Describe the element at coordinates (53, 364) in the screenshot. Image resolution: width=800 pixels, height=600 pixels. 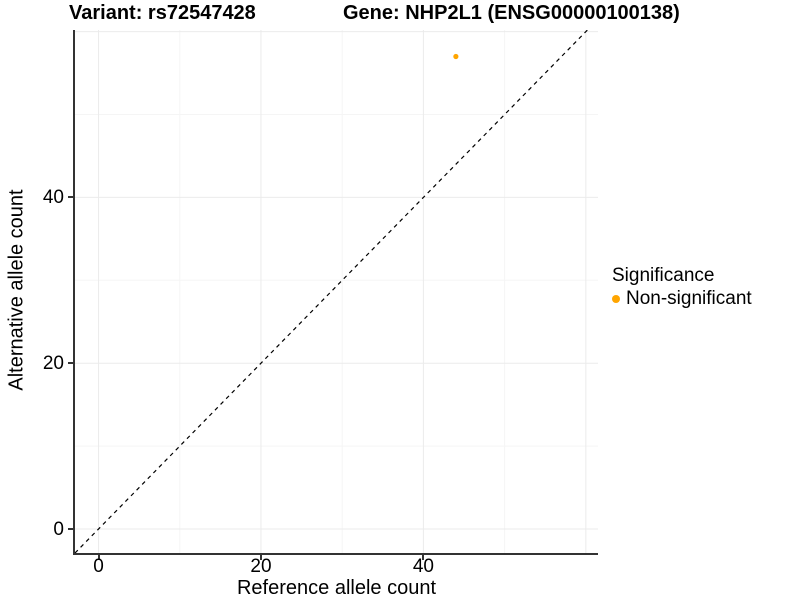
I see `y-tick-label-20: 20` at that location.